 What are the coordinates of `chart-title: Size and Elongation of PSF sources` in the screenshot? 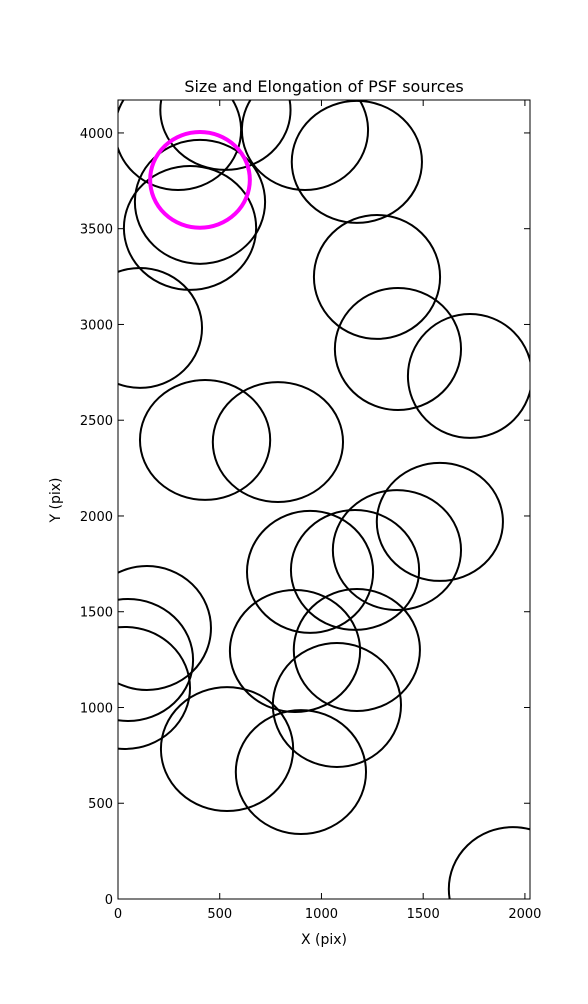 It's located at (323, 86).